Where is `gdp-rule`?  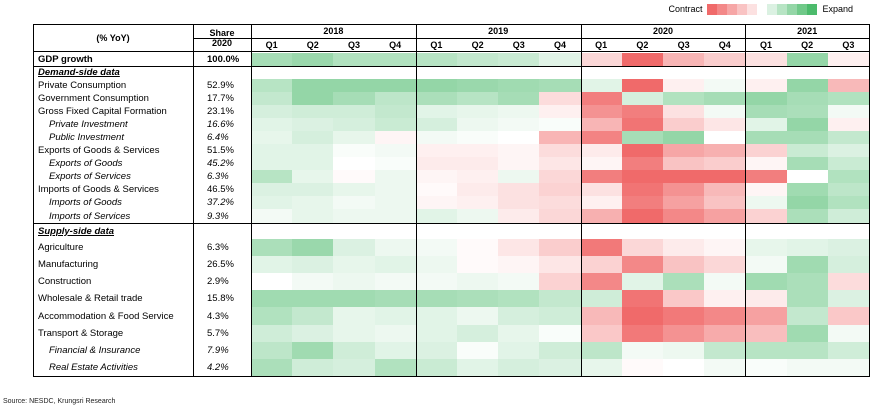
gdp-rule is located at coordinates (451, 66).